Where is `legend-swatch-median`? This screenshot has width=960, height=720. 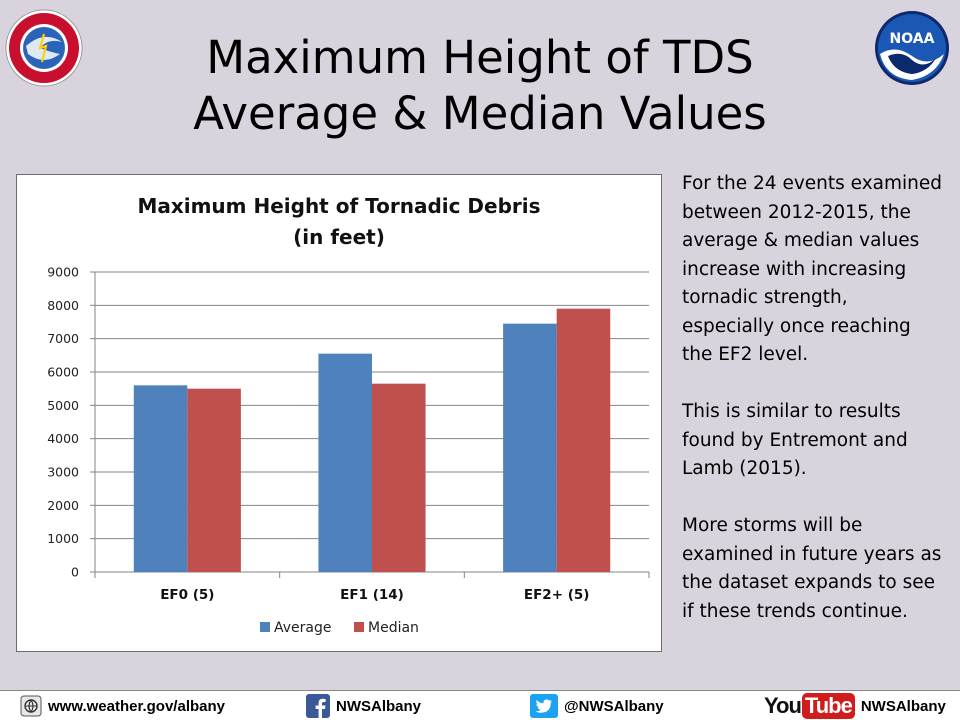 legend-swatch-median is located at coordinates (359, 627).